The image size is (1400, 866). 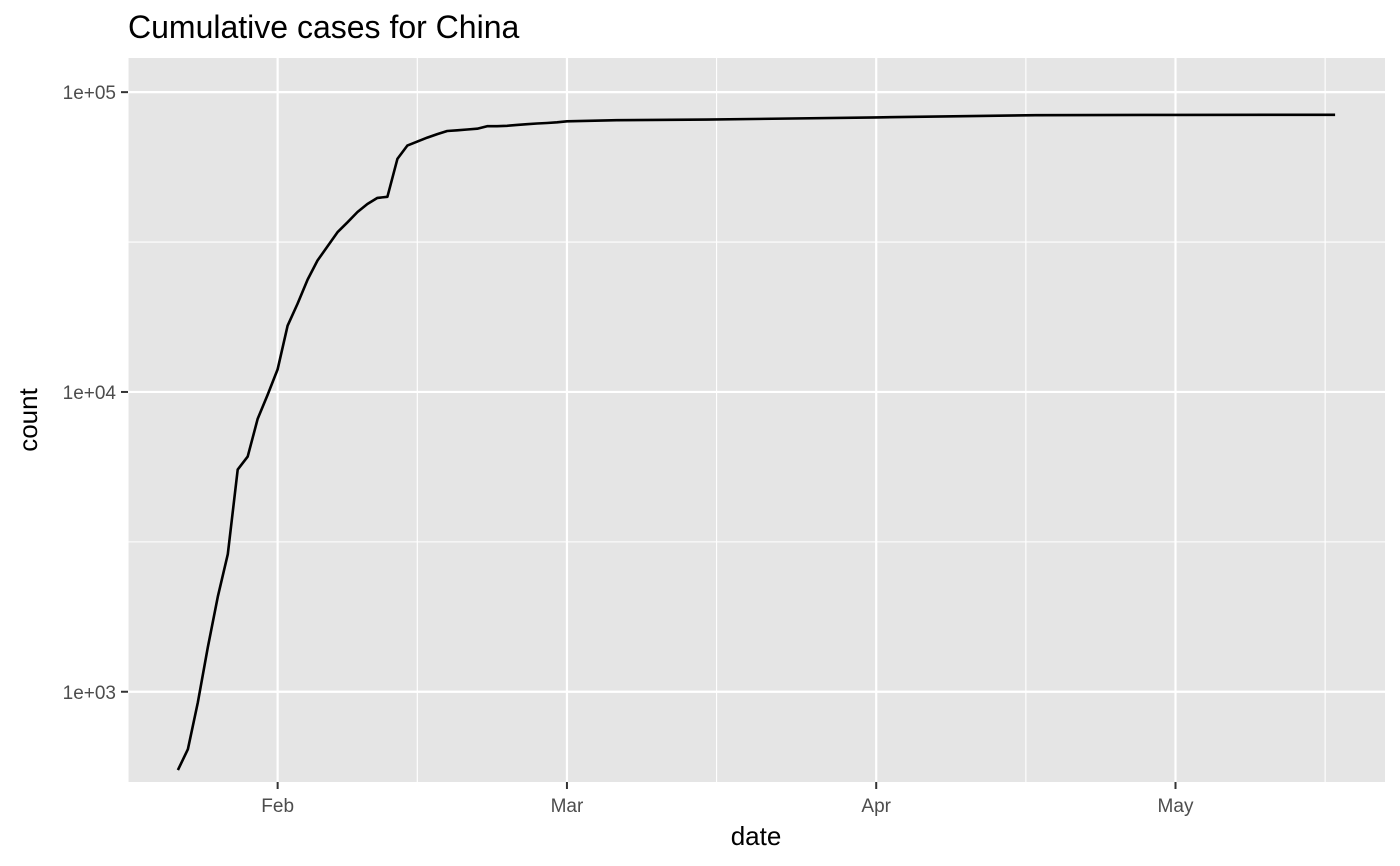 What do you see at coordinates (756, 836) in the screenshot?
I see `x-axis-title: date` at bounding box center [756, 836].